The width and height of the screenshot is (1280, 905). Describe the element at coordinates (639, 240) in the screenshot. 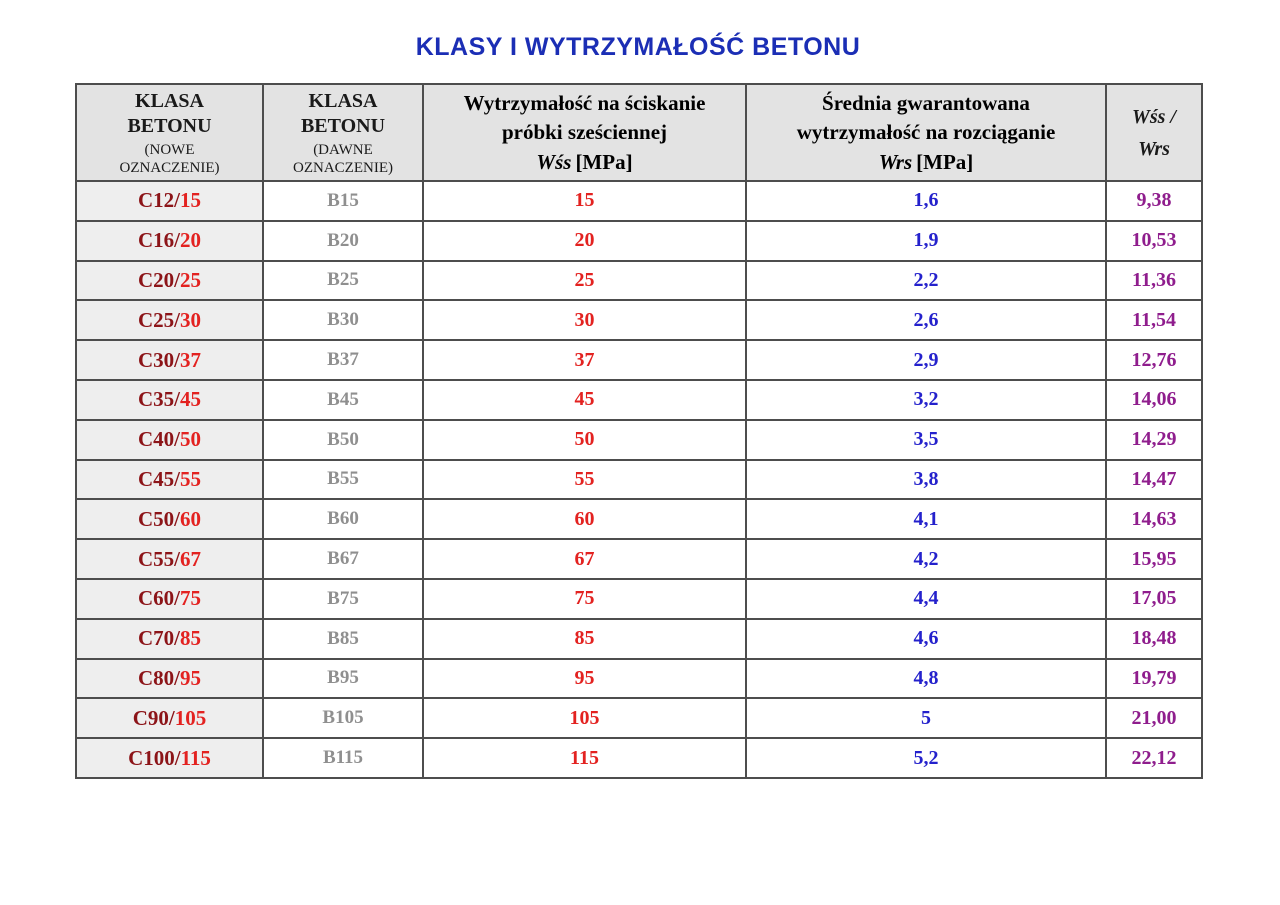

I see `table-row: C16/20 B20 20 1,9 10,53` at that location.